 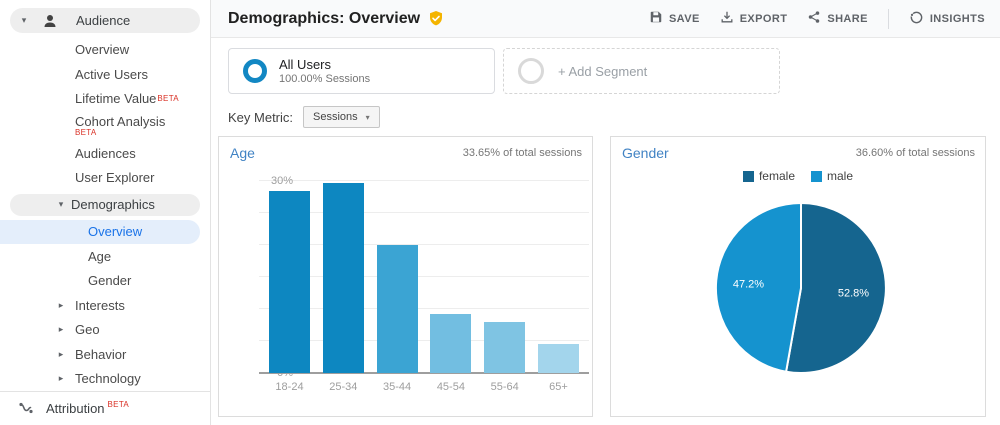 I want to click on x-axis-label: 18-24, so click(x=289, y=387).